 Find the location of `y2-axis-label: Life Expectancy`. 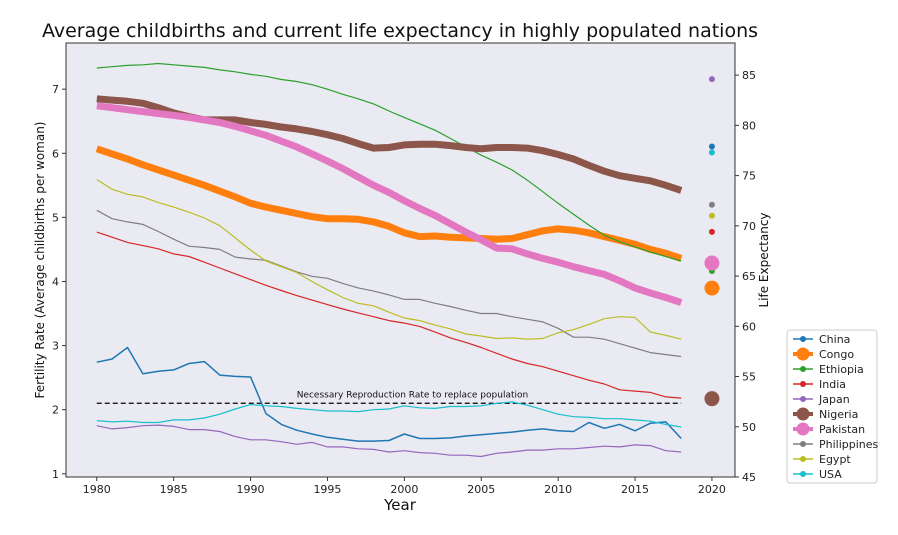

y2-axis-label: Life Expectancy is located at coordinates (764, 259).